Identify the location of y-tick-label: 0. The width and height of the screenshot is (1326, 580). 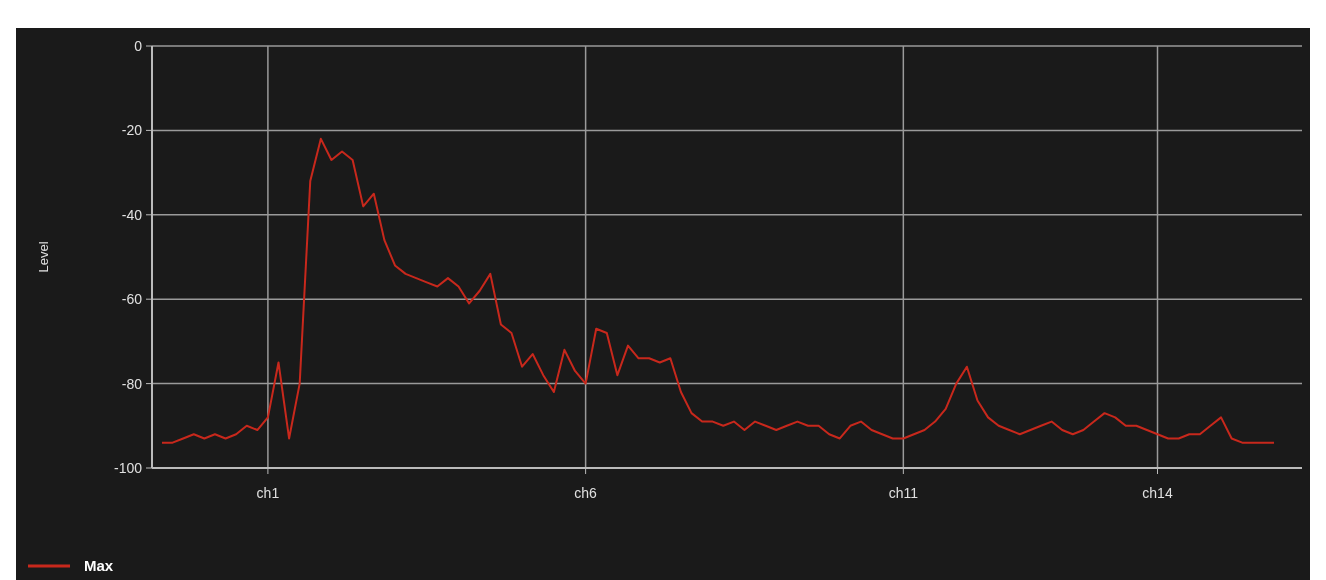
(138, 45).